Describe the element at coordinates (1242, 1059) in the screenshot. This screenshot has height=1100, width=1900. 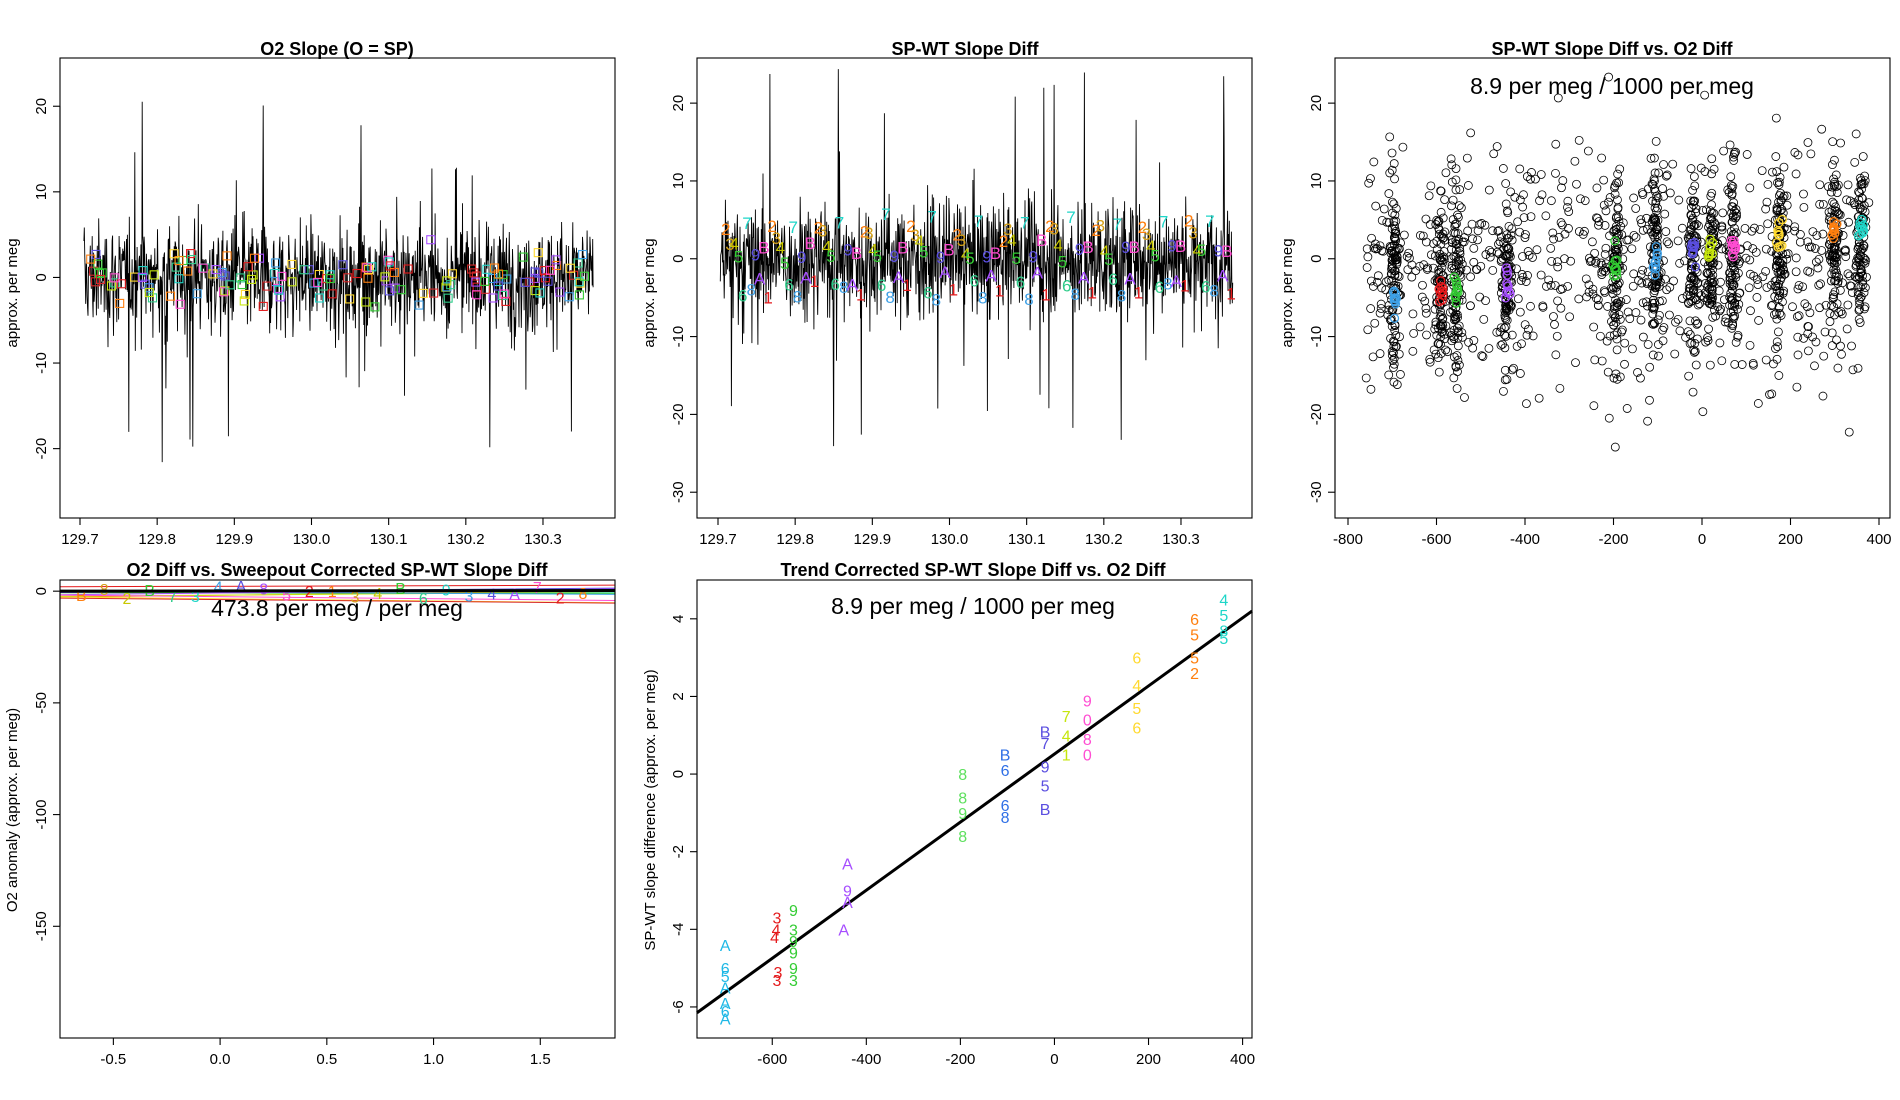
I see `x-tick-label: 400` at that location.